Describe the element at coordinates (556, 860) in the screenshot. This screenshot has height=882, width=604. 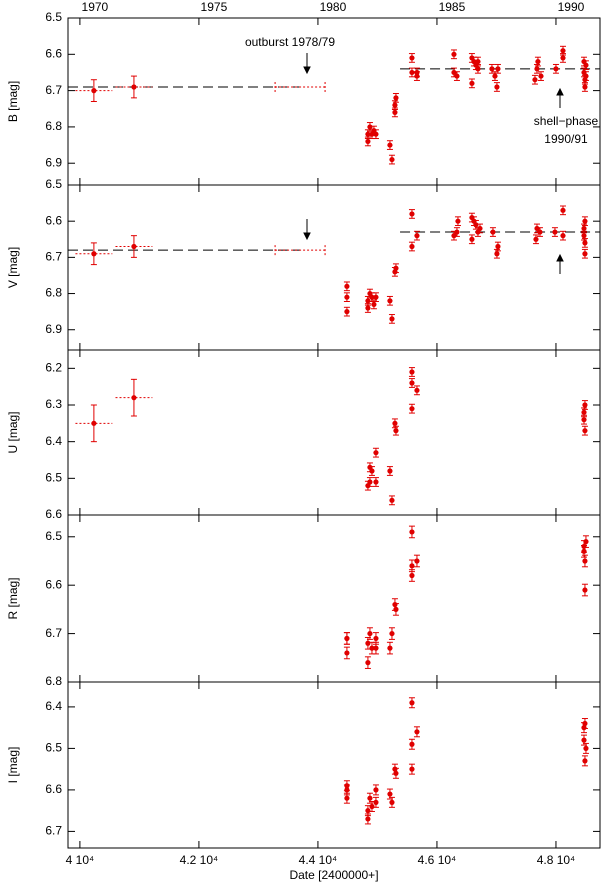
I see `x-tick-label: 4.8 10⁴` at that location.